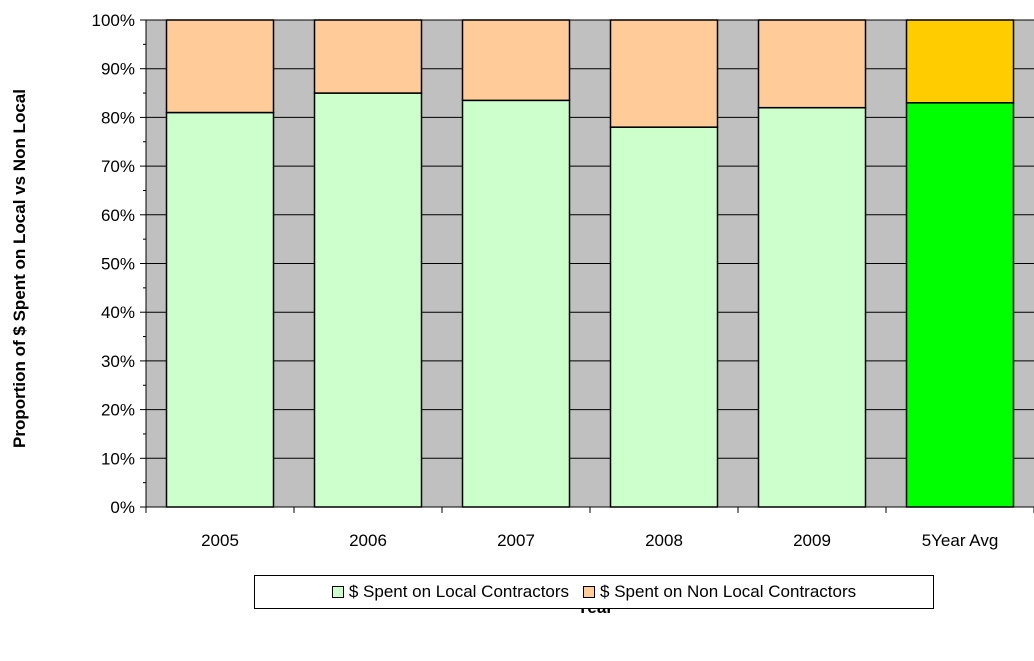  Describe the element at coordinates (118, 361) in the screenshot. I see `y-tick-label: 30%` at that location.